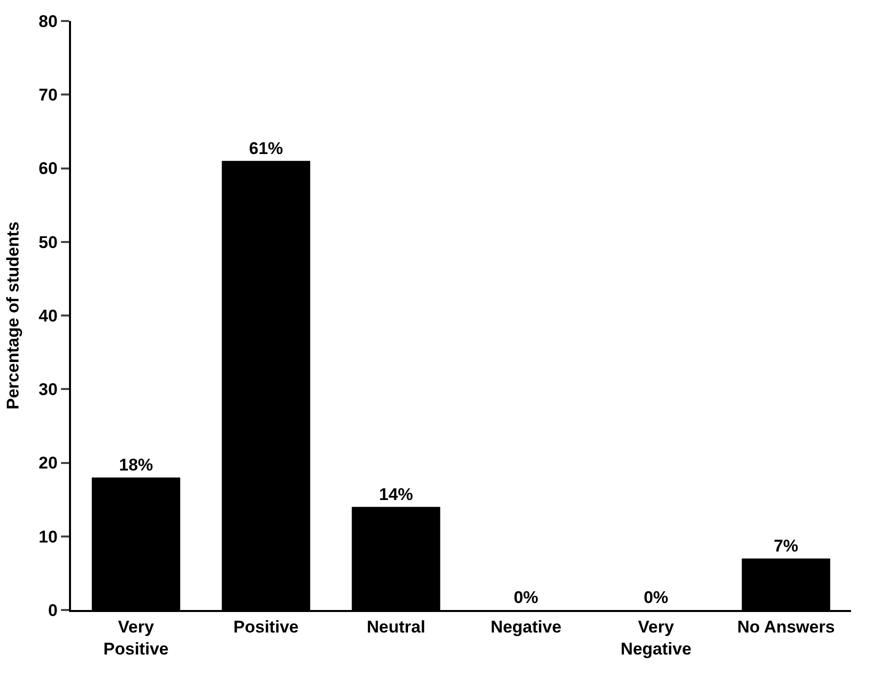 The height and width of the screenshot is (675, 871). I want to click on y-tick-label: 50, so click(48, 242).